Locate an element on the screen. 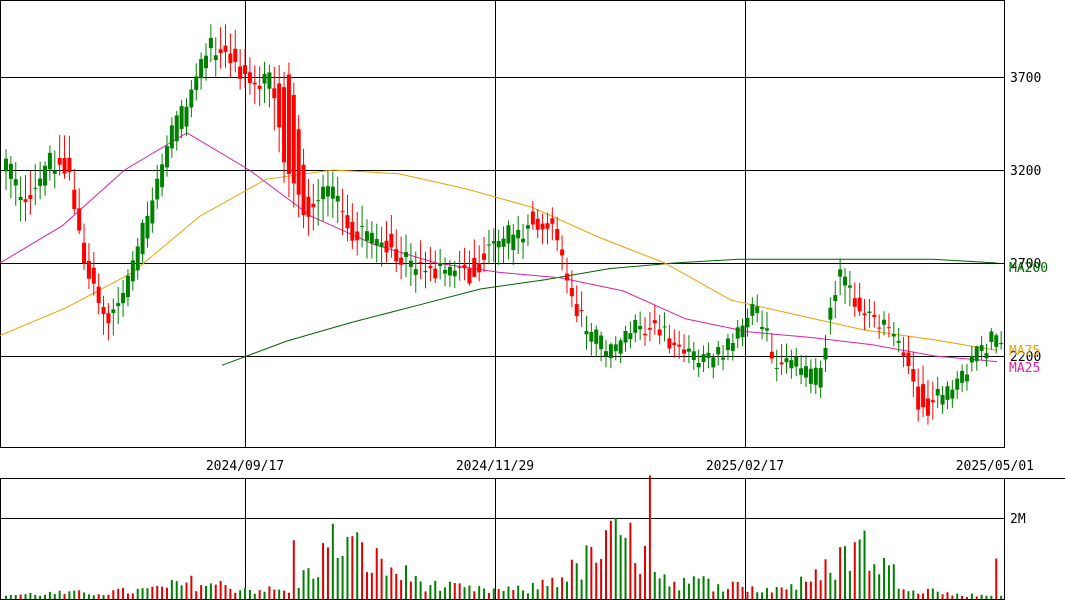 The height and width of the screenshot is (600, 1065). ma-legend: MA200 MA75 MA25 is located at coordinates (1028, 318).